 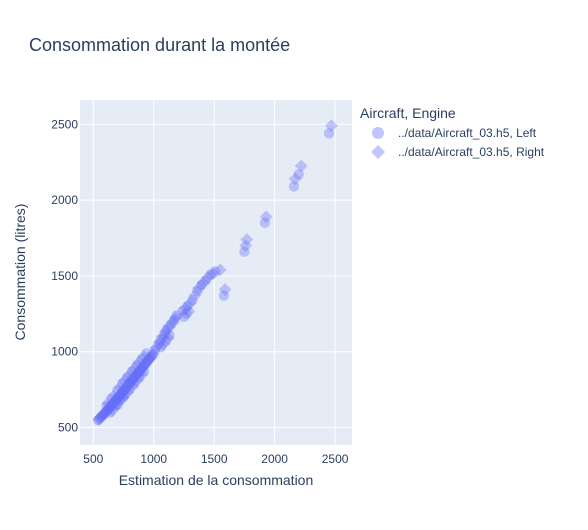 I want to click on y-tick-label: 1000, so click(x=64, y=352).